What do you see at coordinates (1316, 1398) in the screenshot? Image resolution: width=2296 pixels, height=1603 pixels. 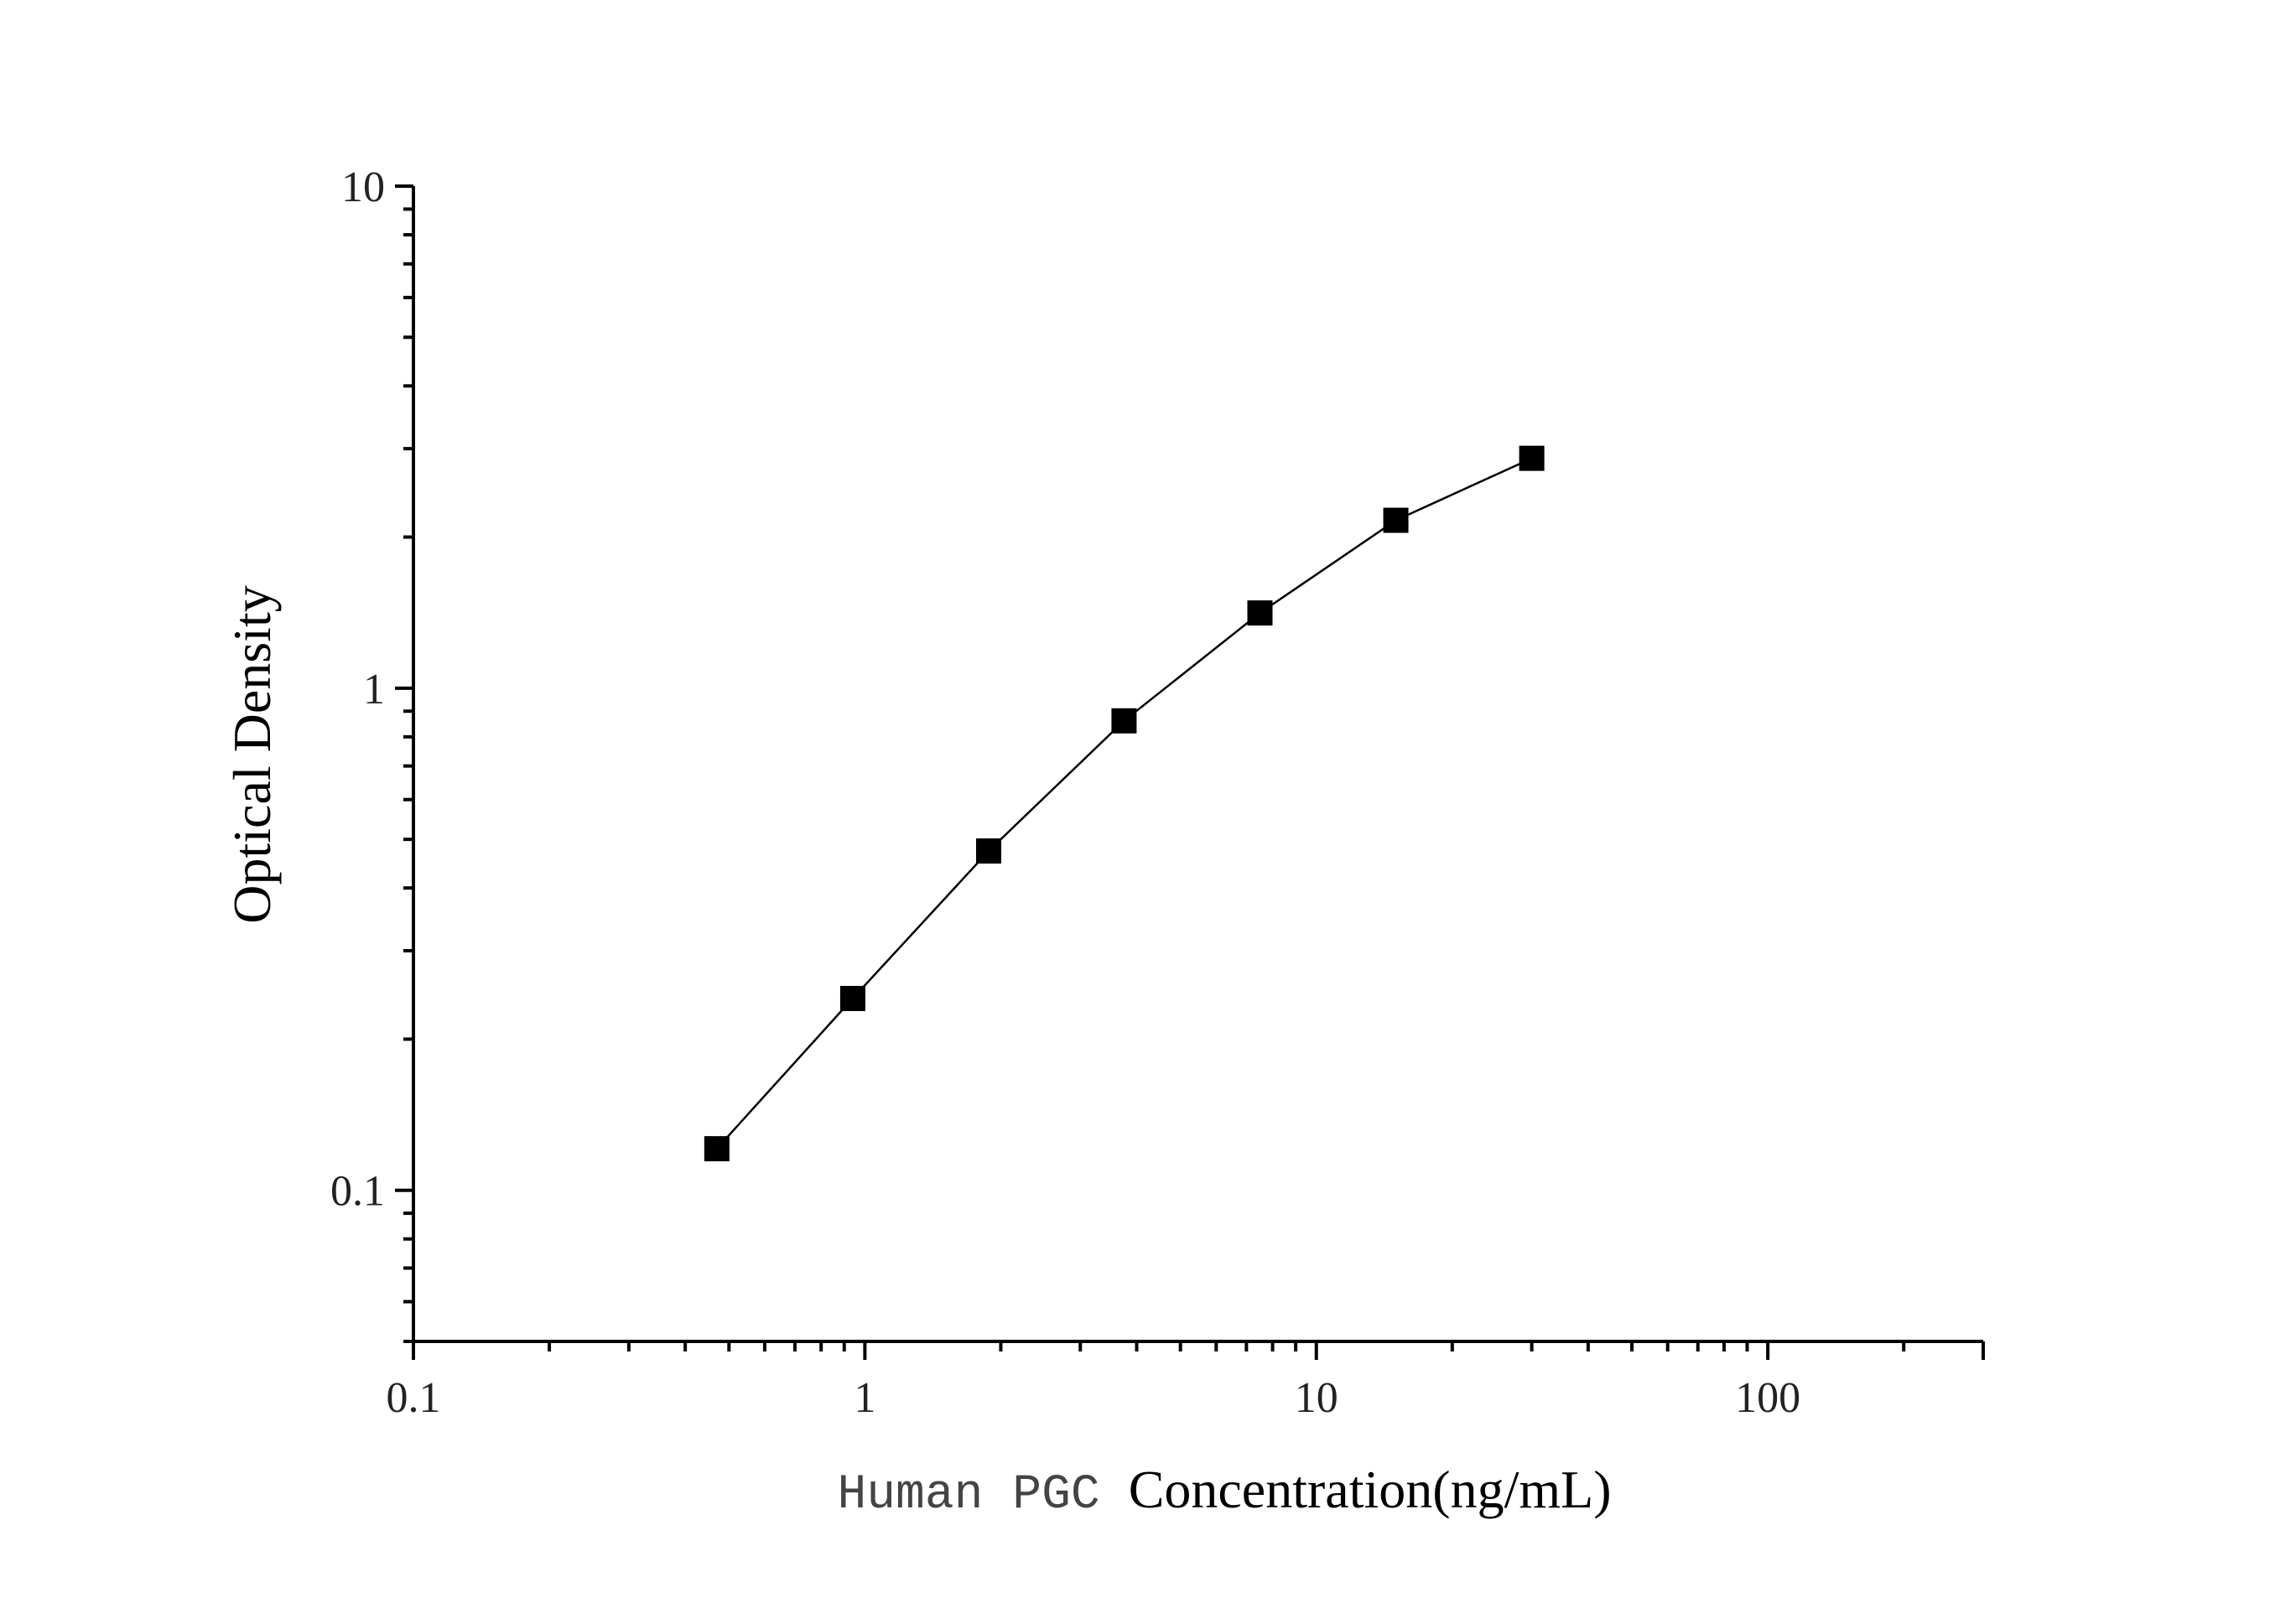 I see `x-tick-label: 10` at bounding box center [1316, 1398].